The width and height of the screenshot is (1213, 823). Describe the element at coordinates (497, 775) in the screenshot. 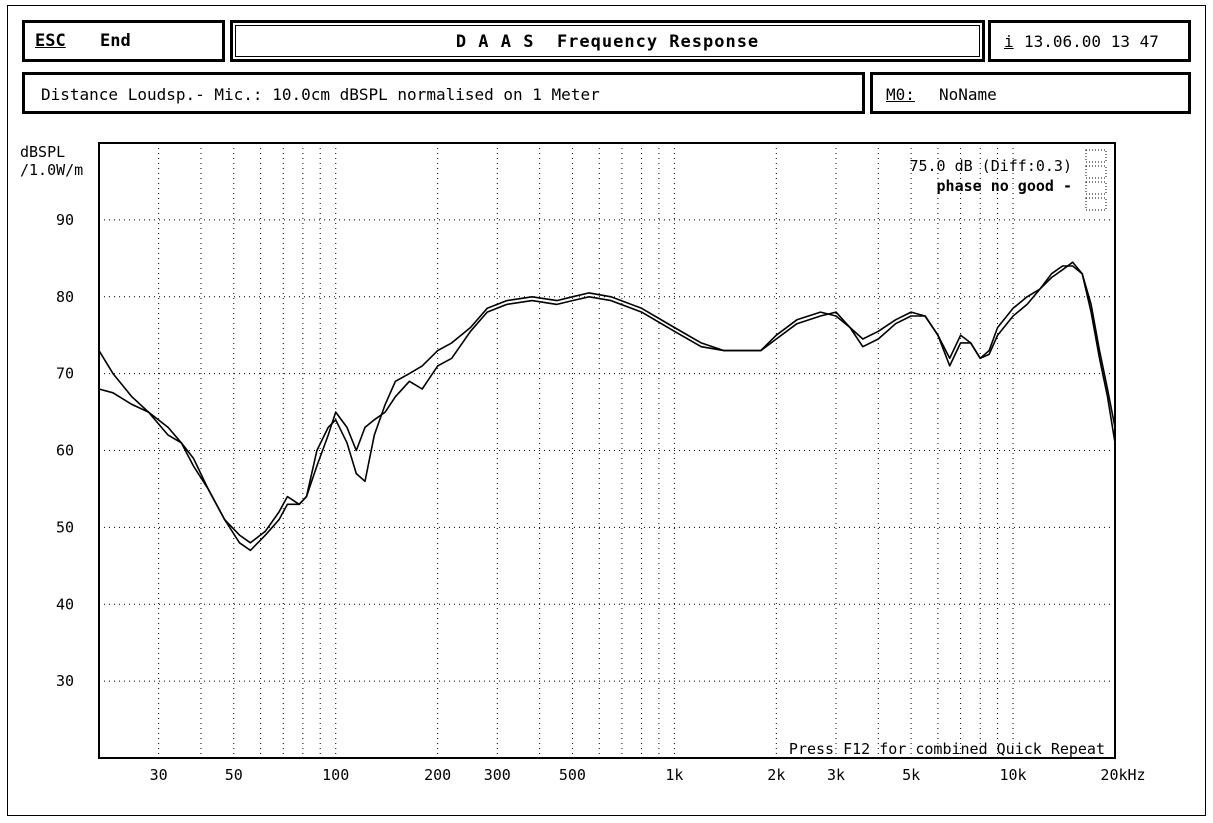

I see `x-tick-label: 300` at that location.